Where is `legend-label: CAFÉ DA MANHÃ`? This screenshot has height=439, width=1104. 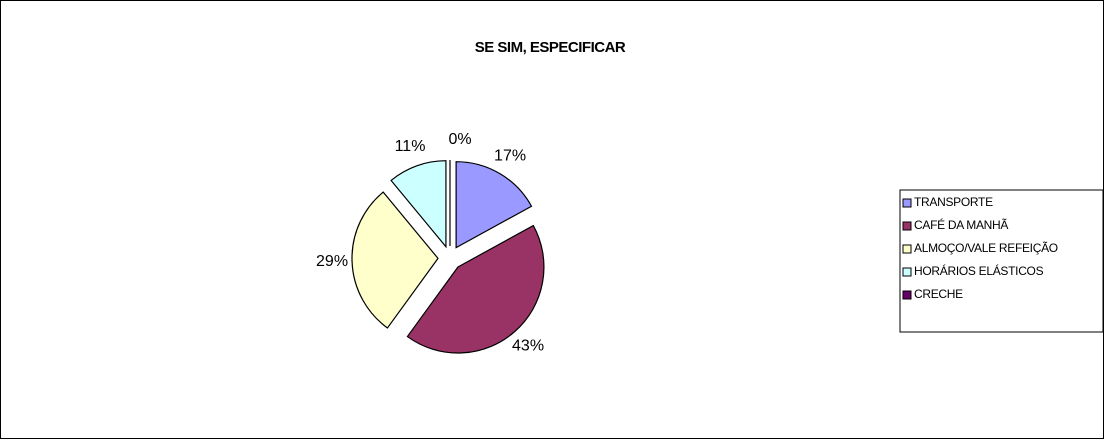
legend-label: CAFÉ DA MANHÃ is located at coordinates (961, 224).